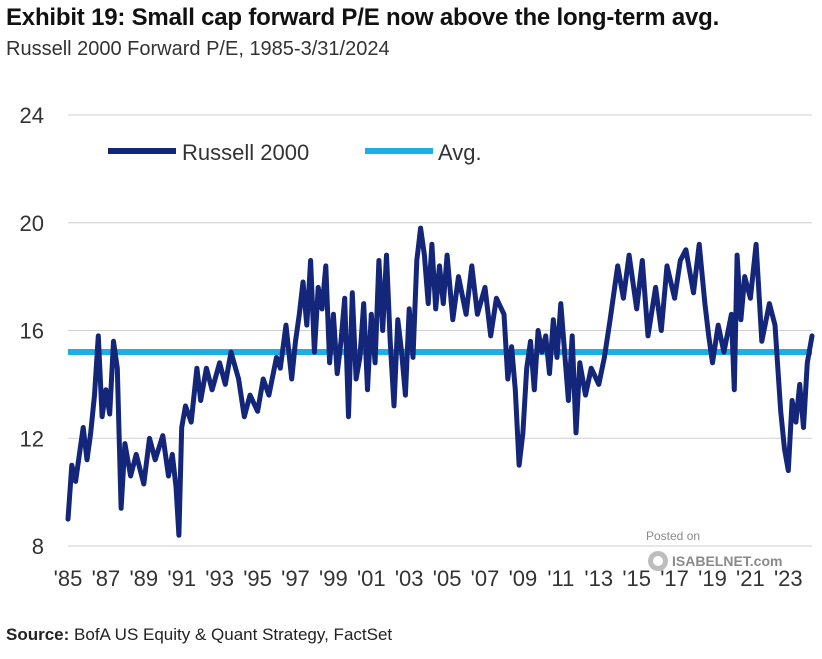  What do you see at coordinates (788, 578) in the screenshot?
I see `x-tick-label-2023: '23` at bounding box center [788, 578].